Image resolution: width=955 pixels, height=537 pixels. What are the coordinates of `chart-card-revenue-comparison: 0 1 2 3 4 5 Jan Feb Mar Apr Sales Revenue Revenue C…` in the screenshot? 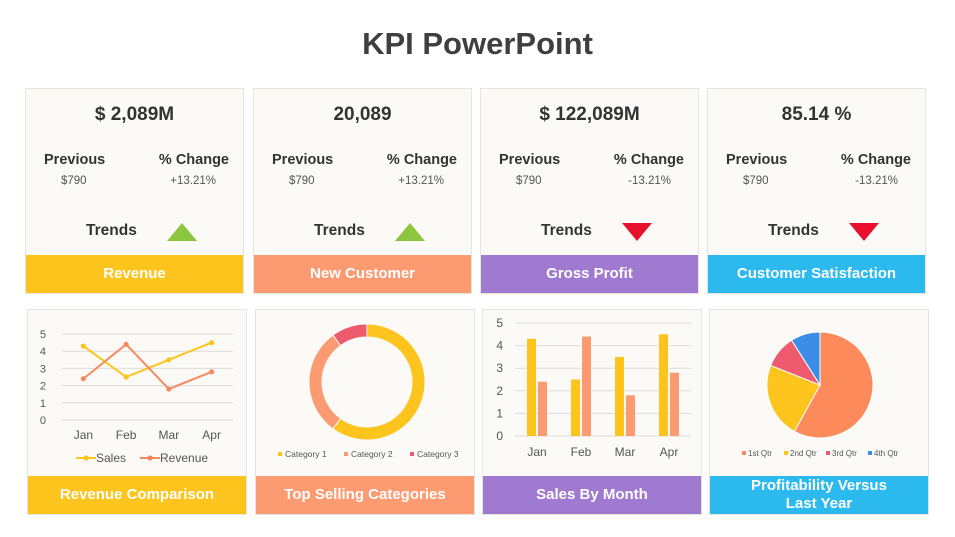 It's located at (137, 412).